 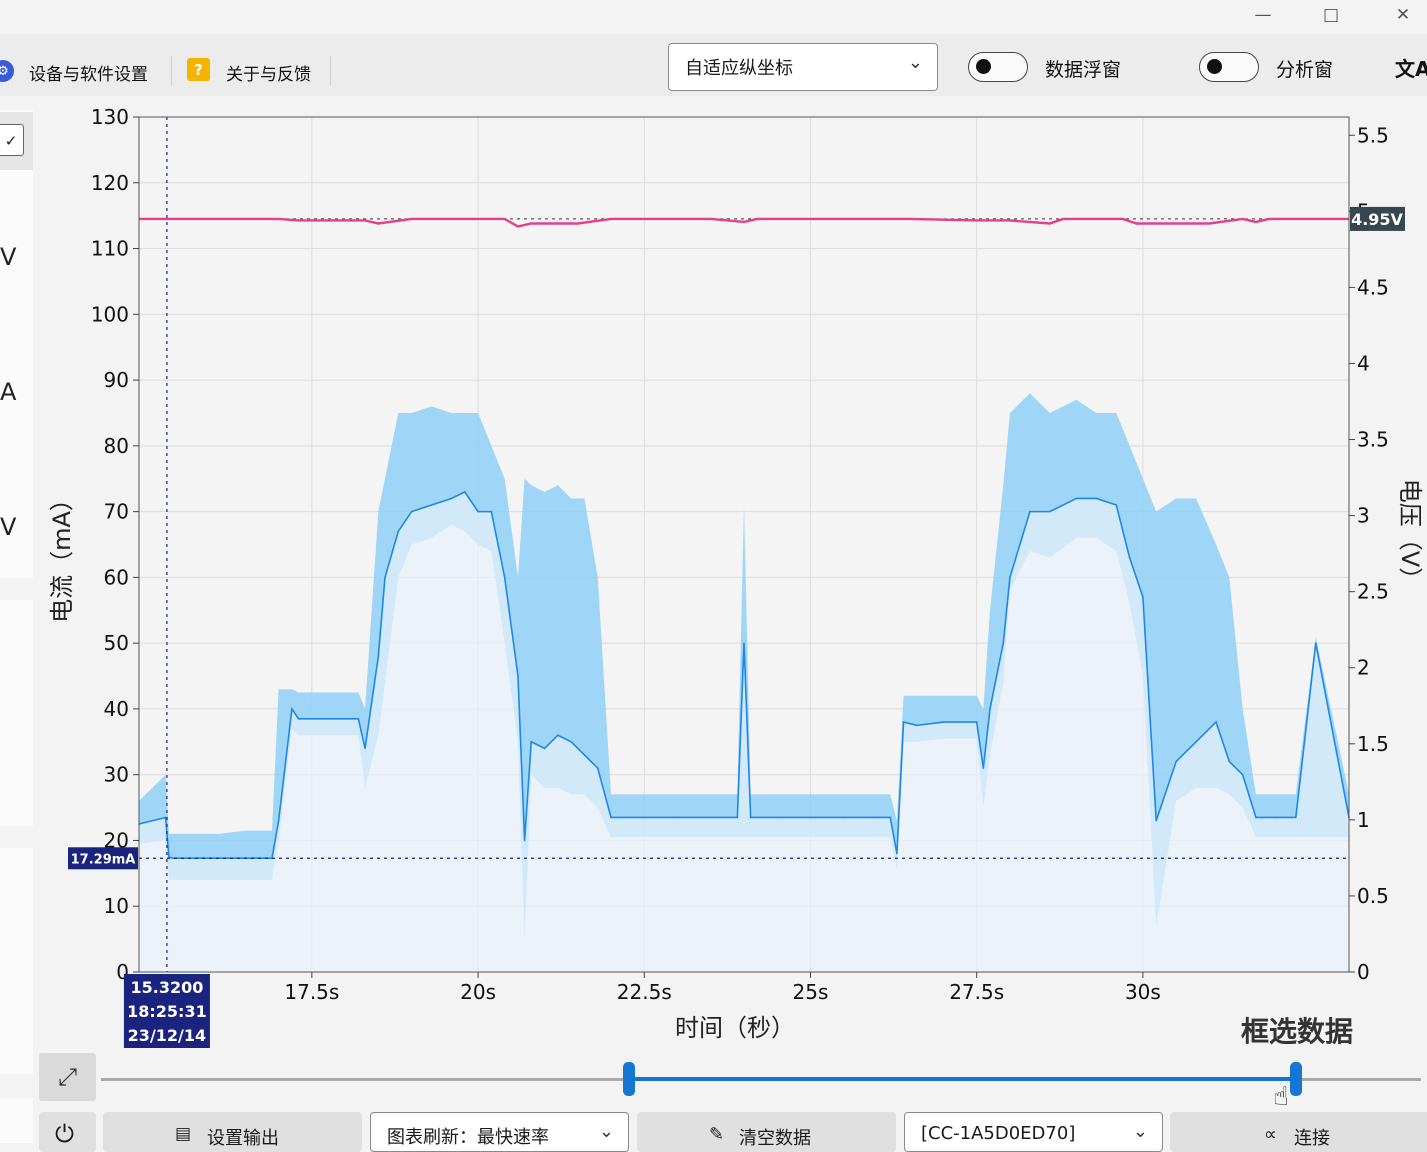 I want to click on range-slider-end-handle, so click(x=1295, y=1079).